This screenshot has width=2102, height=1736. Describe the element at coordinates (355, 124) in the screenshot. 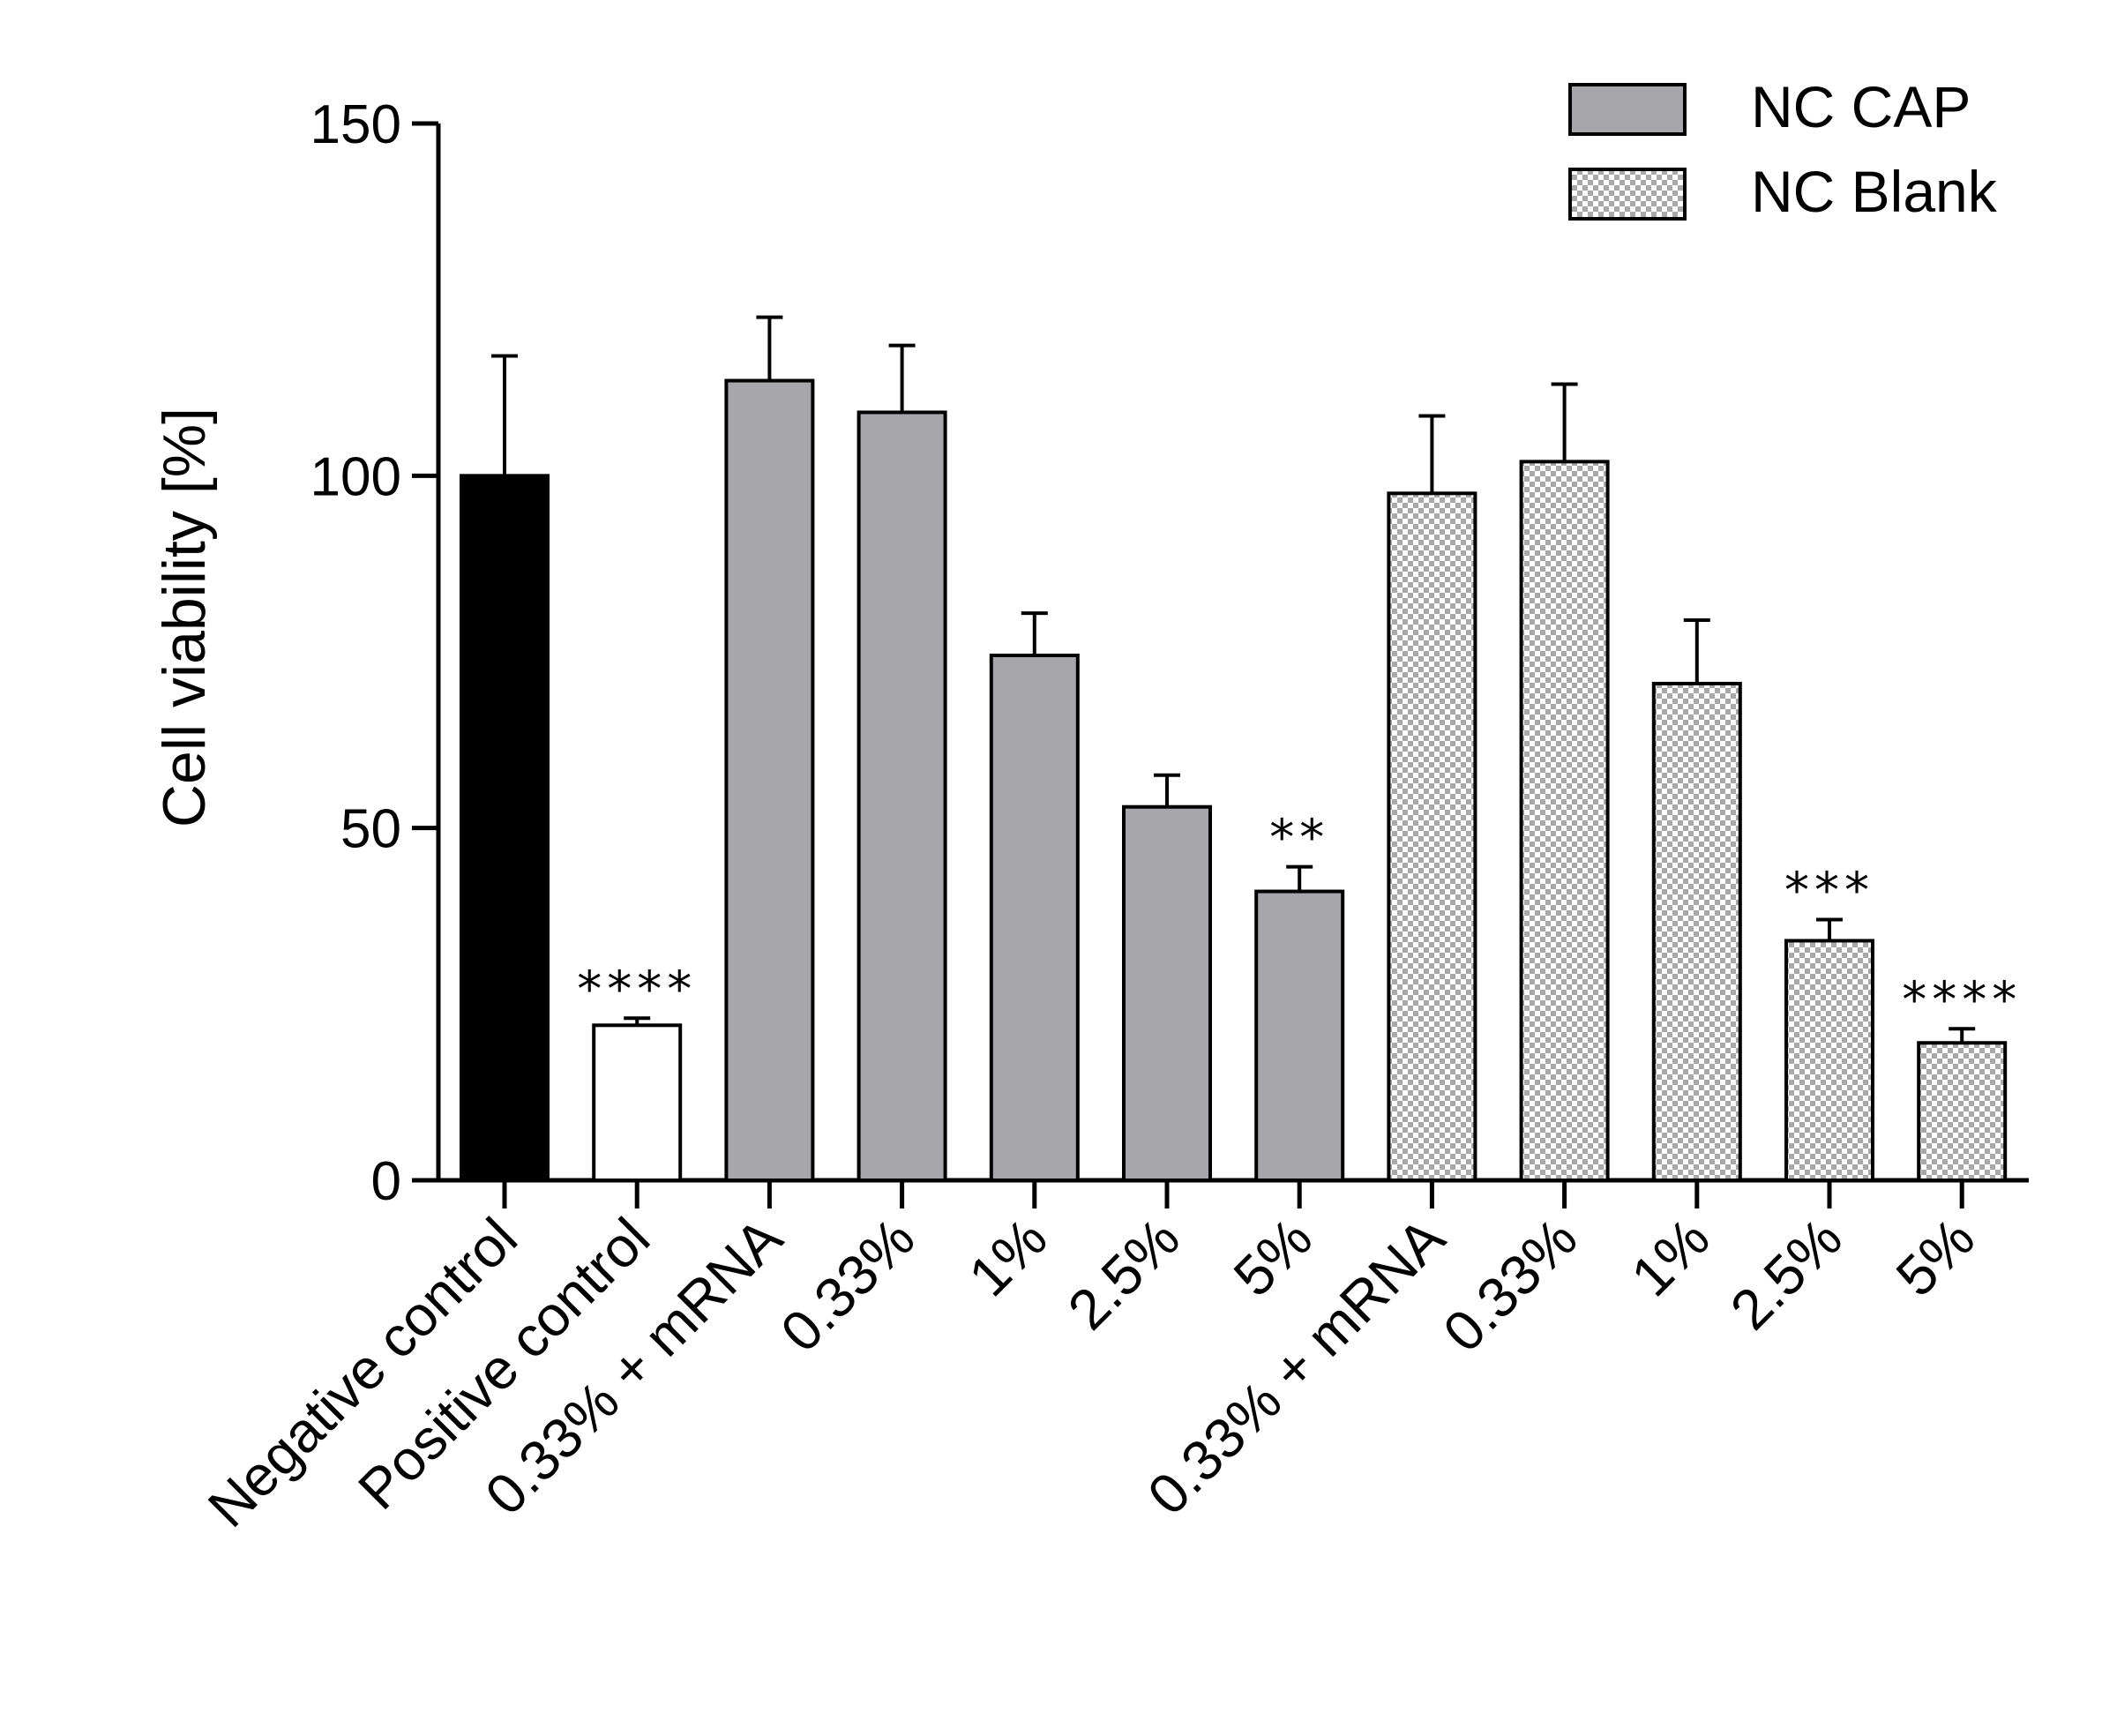

I see `y-tick-label: 150` at that location.